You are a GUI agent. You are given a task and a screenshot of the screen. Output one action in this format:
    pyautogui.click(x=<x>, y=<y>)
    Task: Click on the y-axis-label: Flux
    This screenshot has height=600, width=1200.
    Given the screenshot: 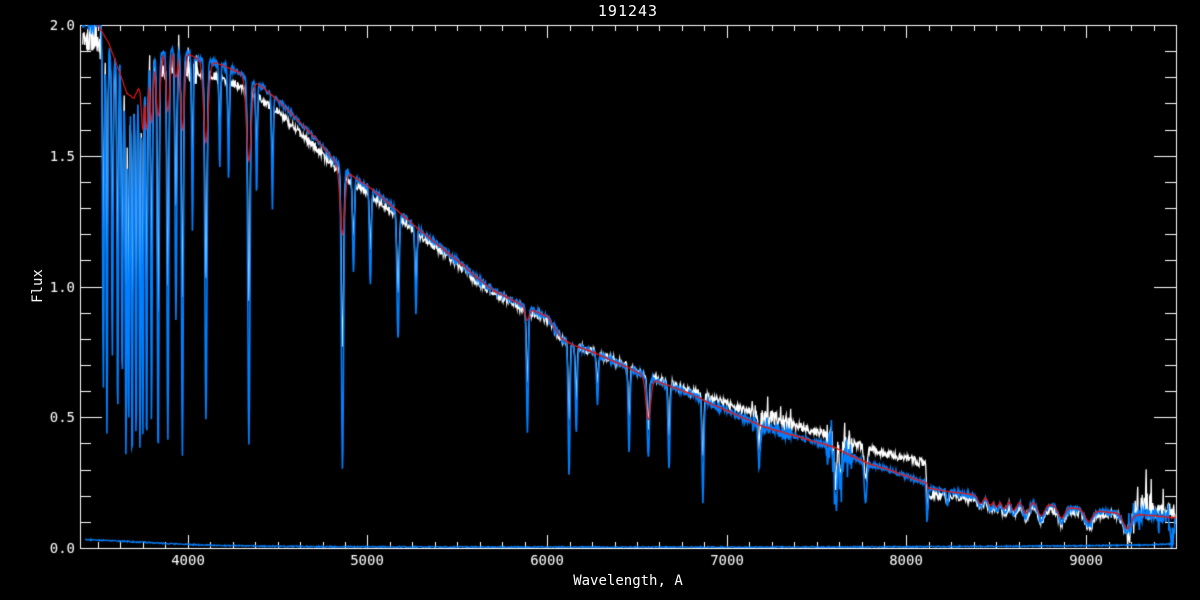 What is the action you would take?
    pyautogui.click(x=38, y=286)
    